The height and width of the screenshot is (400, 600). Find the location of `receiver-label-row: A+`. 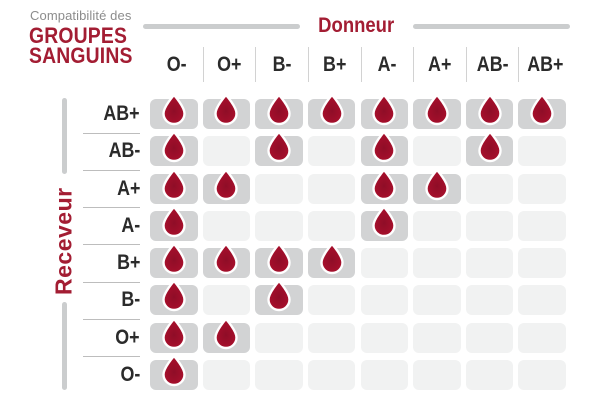

receiver-label-row: A+ is located at coordinates (111, 192).